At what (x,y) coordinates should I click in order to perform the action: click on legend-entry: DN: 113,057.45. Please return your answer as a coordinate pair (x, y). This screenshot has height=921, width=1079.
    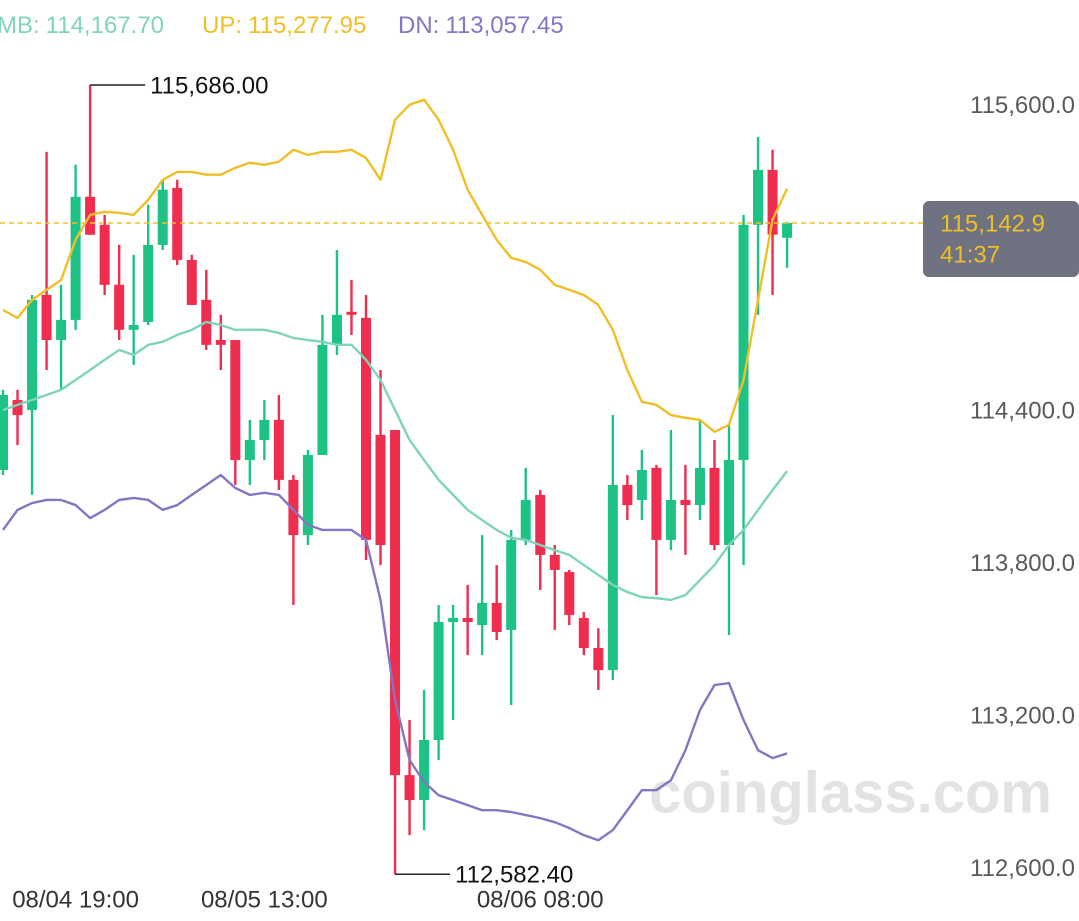
    Looking at the image, I should click on (481, 25).